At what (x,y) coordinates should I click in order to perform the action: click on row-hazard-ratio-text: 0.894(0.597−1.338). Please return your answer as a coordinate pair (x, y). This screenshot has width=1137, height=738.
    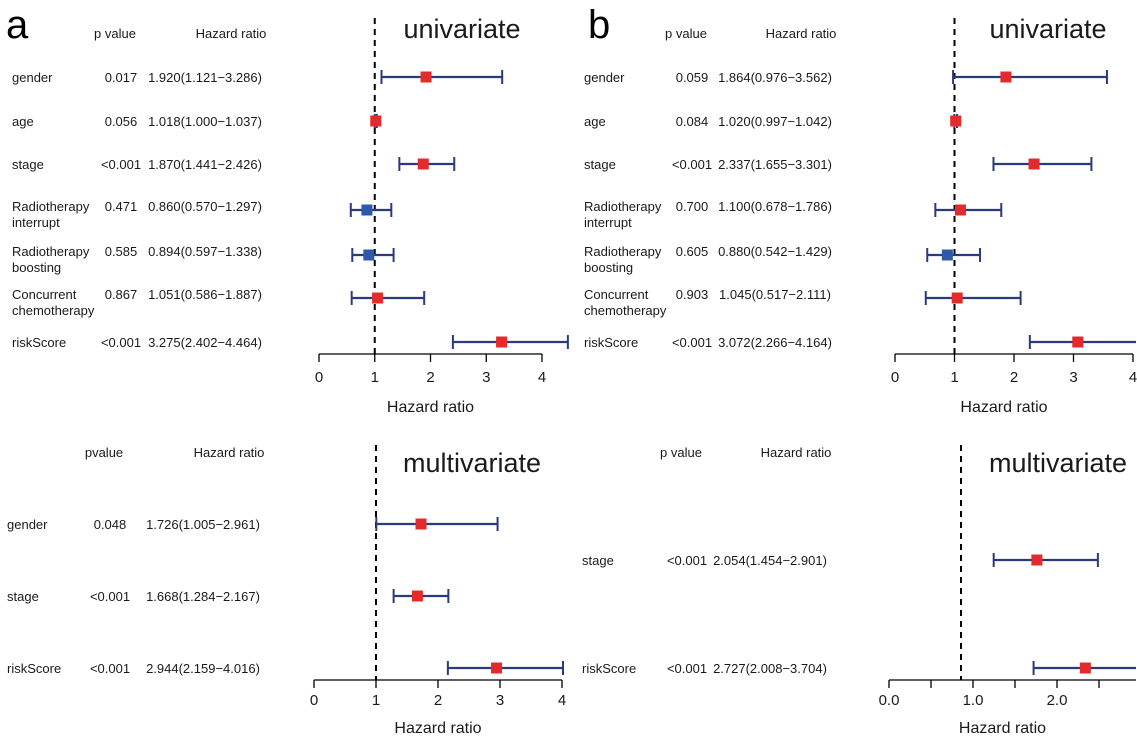
    Looking at the image, I should click on (205, 251).